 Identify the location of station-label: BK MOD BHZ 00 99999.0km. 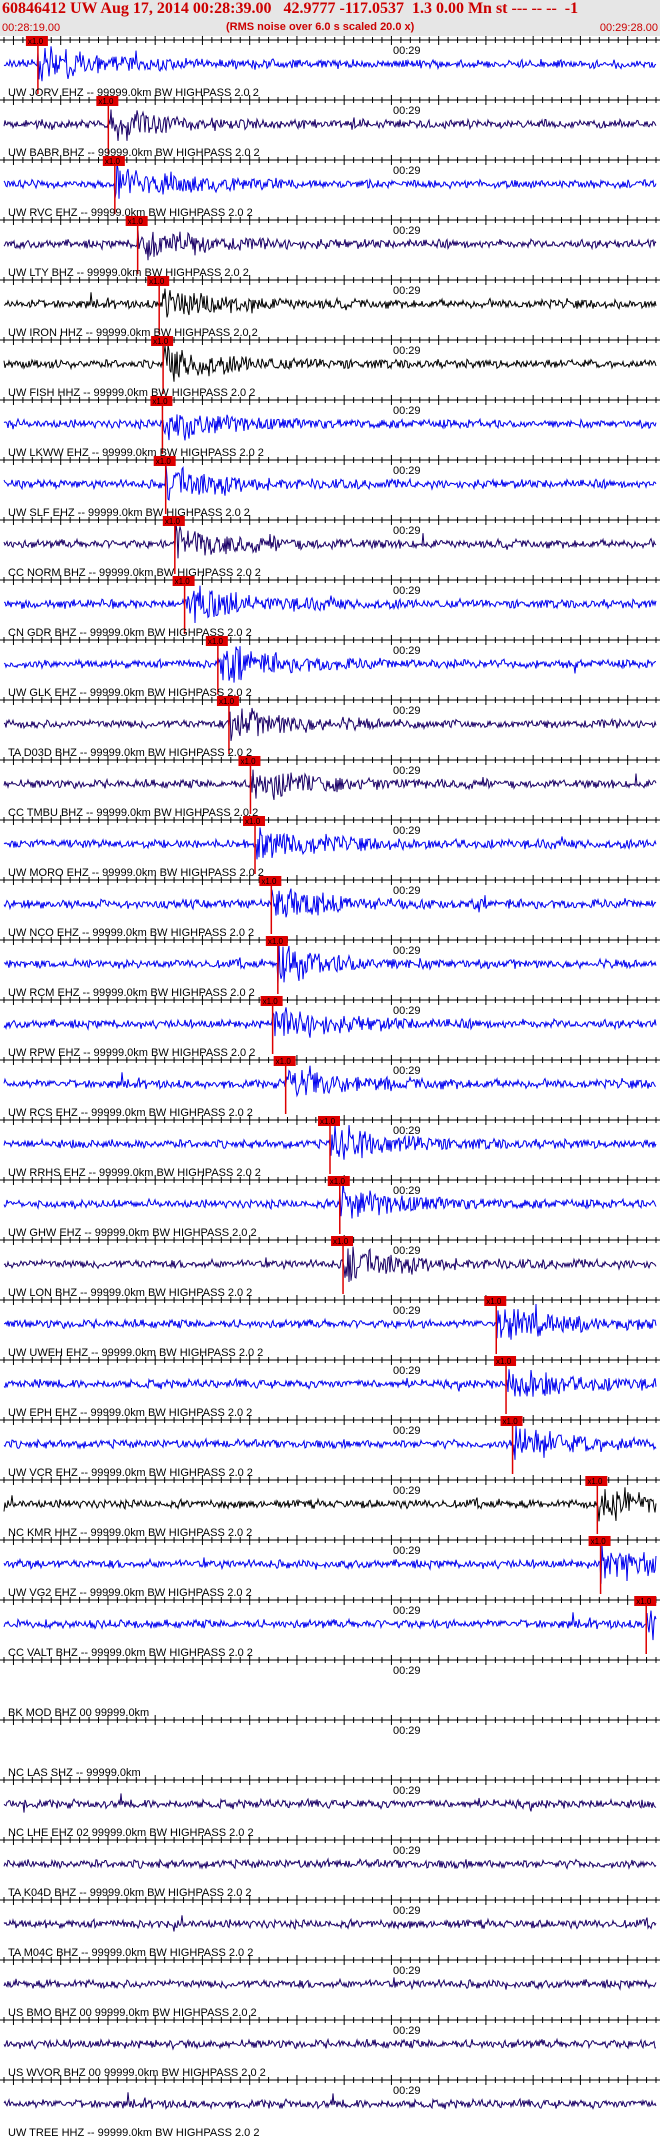
(78, 1713).